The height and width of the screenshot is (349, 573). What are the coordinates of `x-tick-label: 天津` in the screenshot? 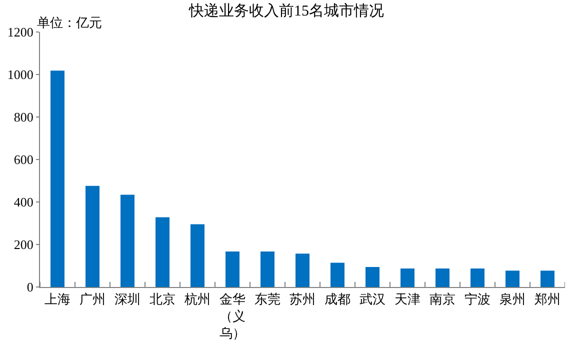 It's located at (407, 299).